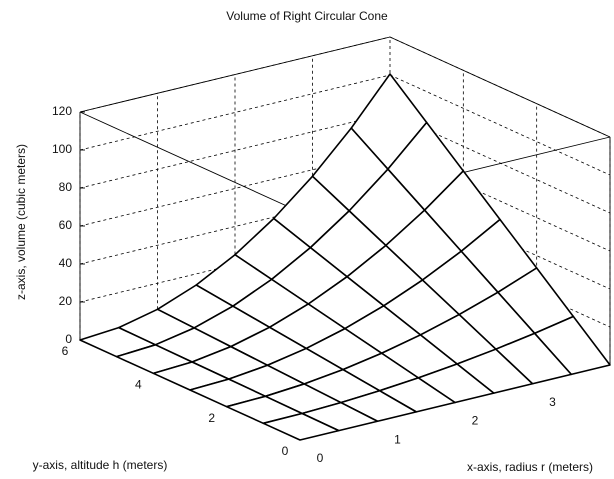  I want to click on y-tick-label: 4, so click(138, 385).